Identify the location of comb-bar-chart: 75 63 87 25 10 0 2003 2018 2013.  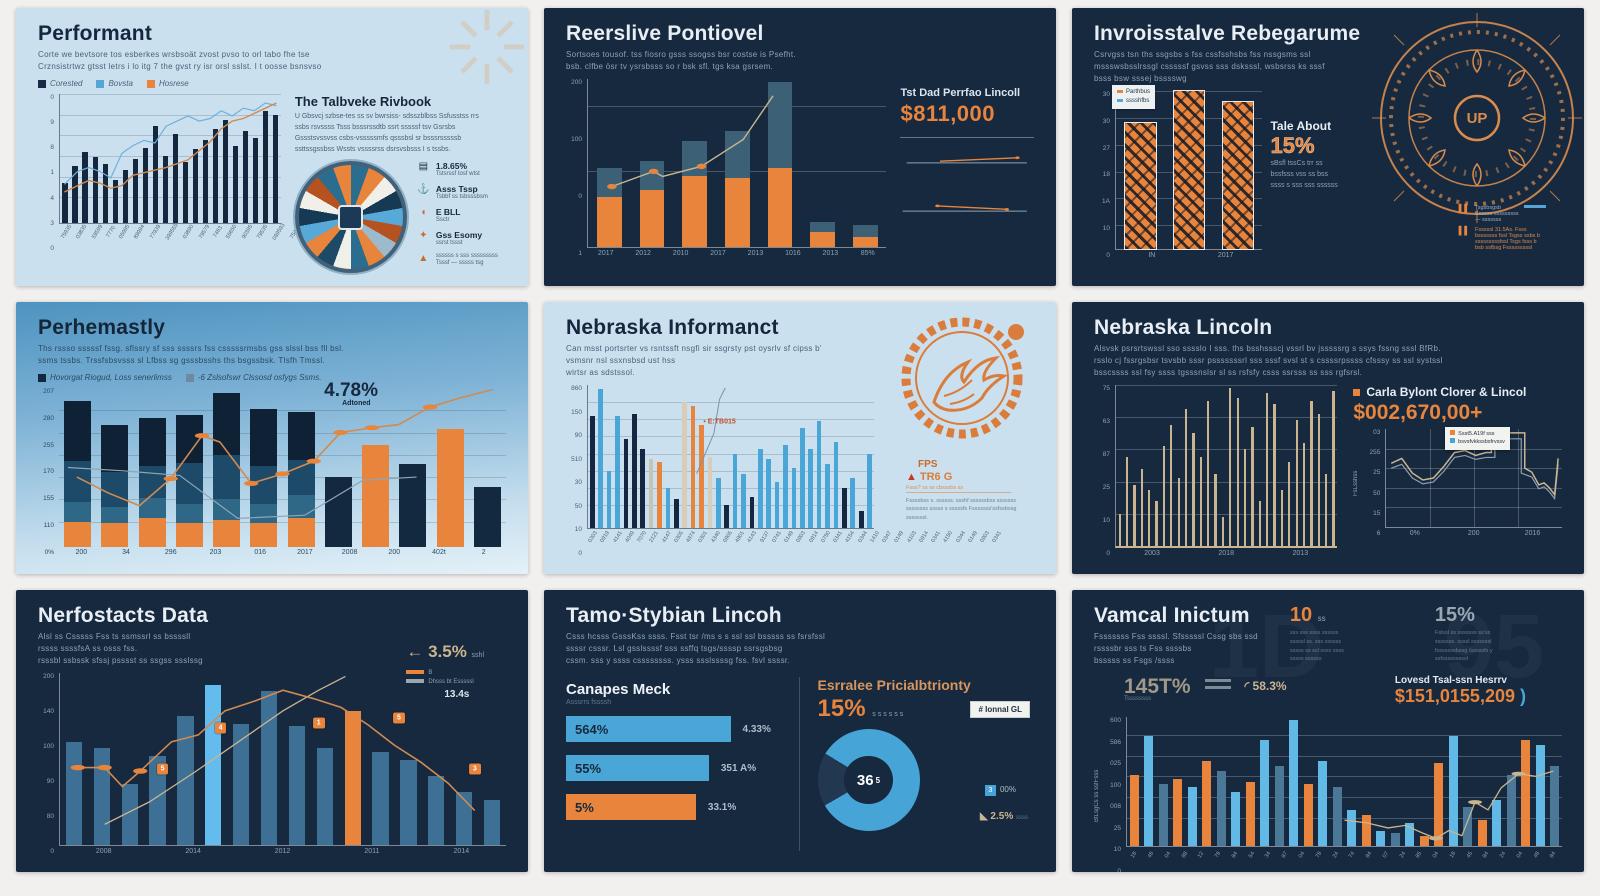
(1216, 471).